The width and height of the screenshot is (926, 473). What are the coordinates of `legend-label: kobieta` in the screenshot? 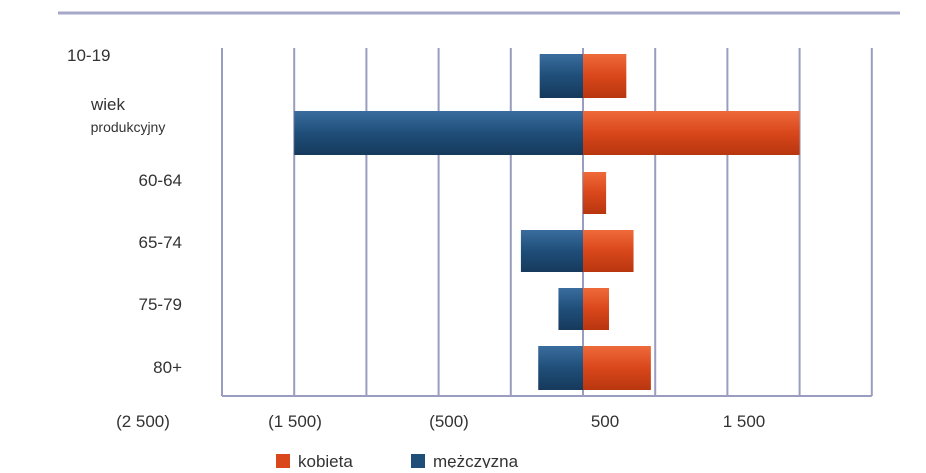 It's located at (325, 460).